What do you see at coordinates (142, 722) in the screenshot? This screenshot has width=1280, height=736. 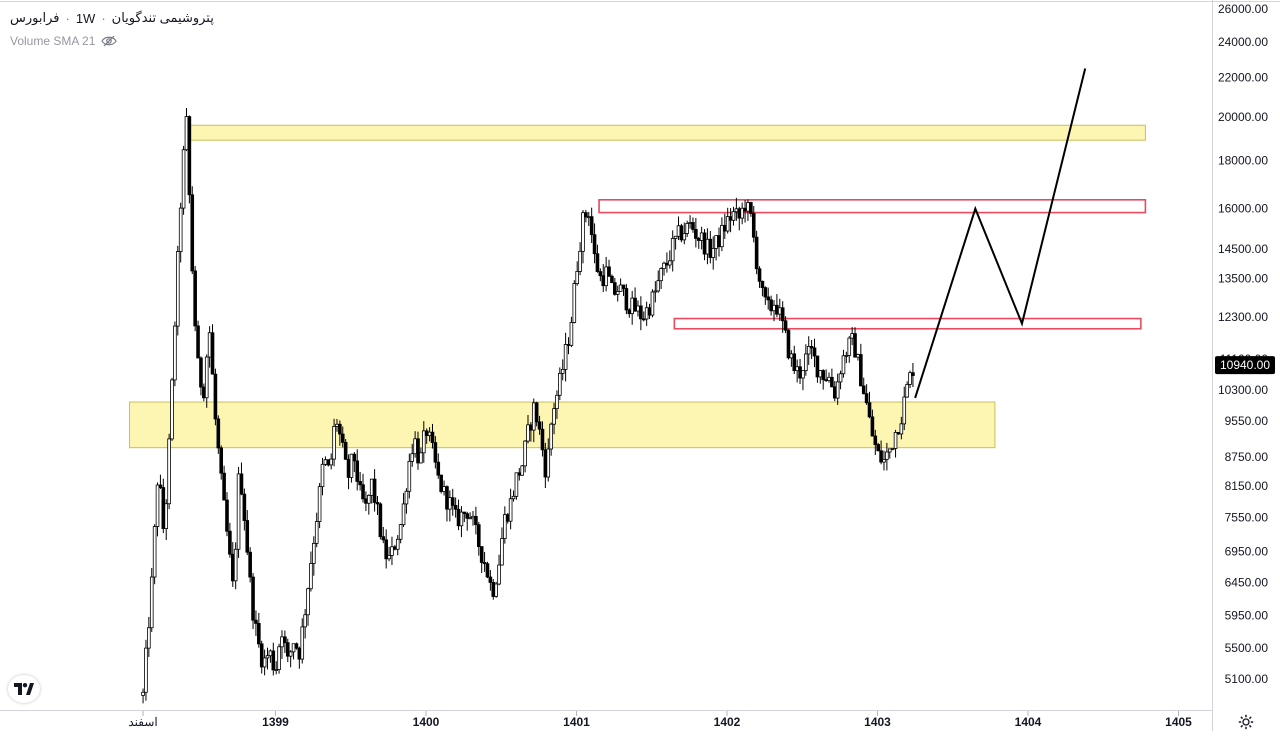 I see `time-tick-label: اسفند` at bounding box center [142, 722].